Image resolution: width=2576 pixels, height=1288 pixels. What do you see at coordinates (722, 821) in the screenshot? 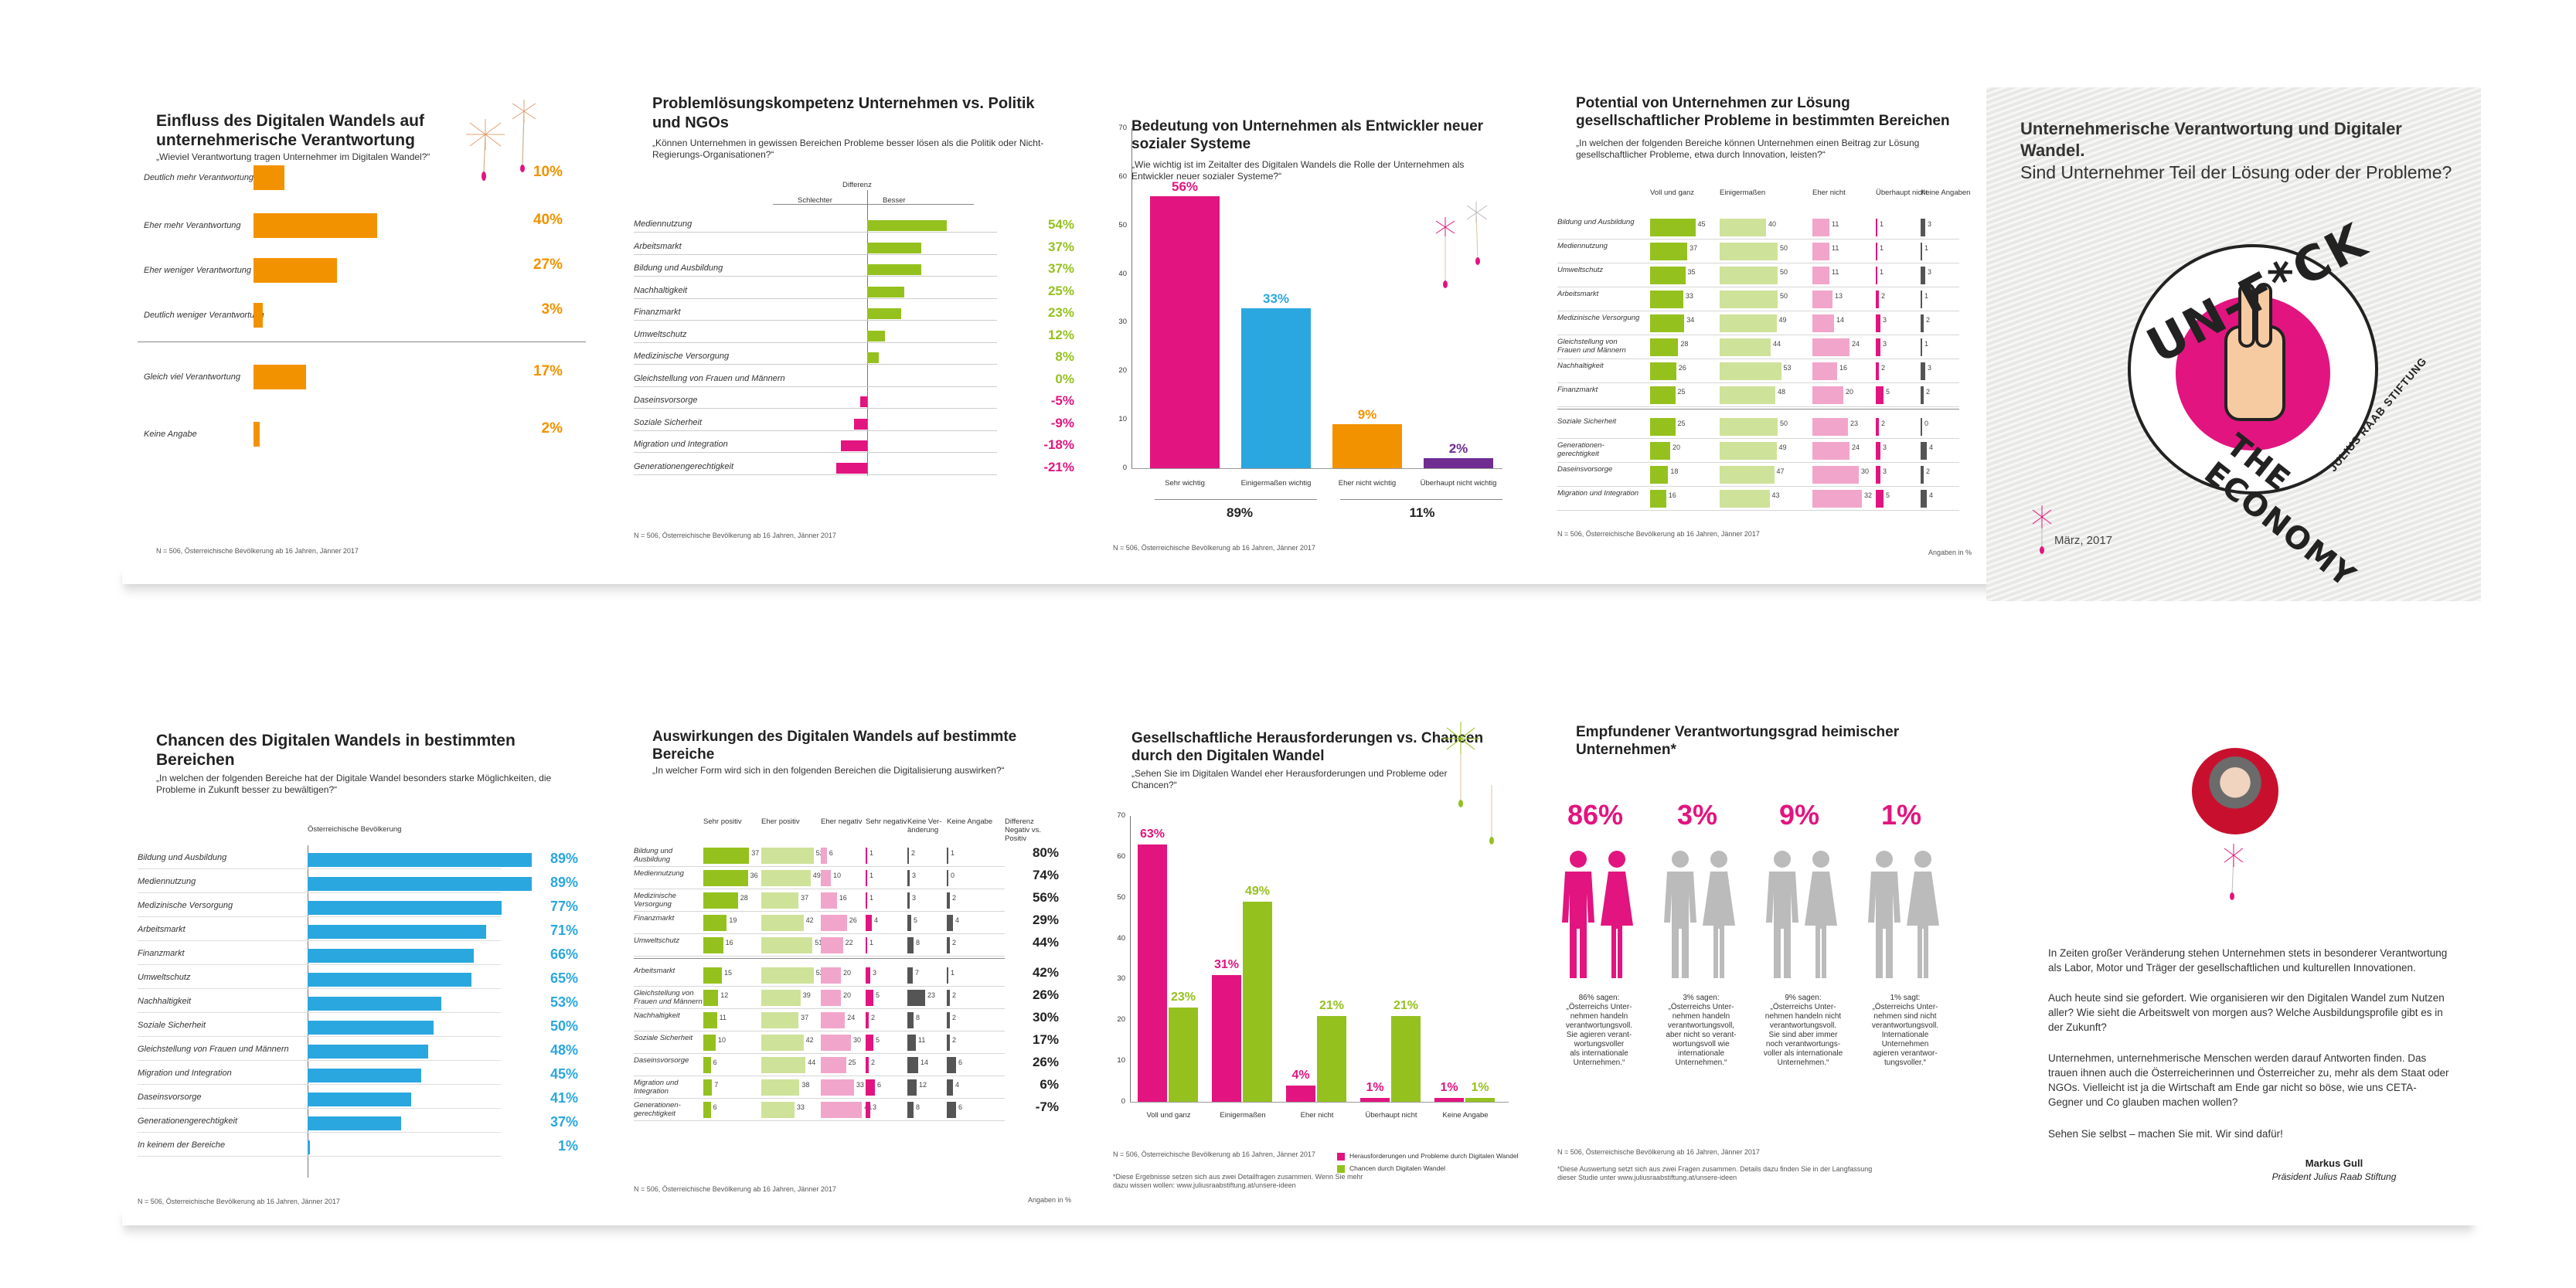
I see `column-header: Sehr positiv` at bounding box center [722, 821].